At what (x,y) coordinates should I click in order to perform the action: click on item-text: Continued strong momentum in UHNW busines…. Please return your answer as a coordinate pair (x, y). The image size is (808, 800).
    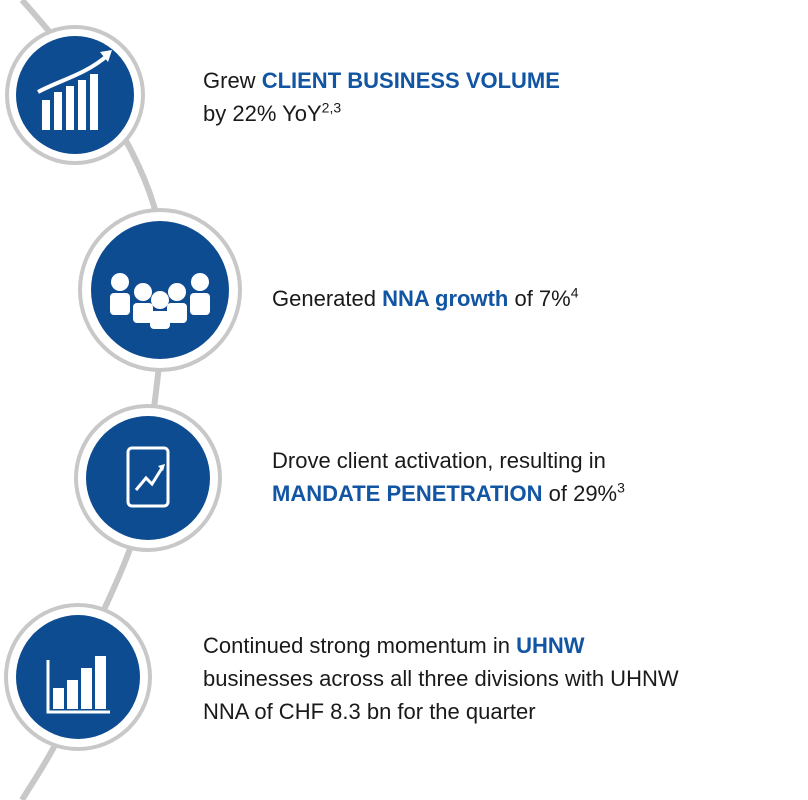
    Looking at the image, I should click on (441, 678).